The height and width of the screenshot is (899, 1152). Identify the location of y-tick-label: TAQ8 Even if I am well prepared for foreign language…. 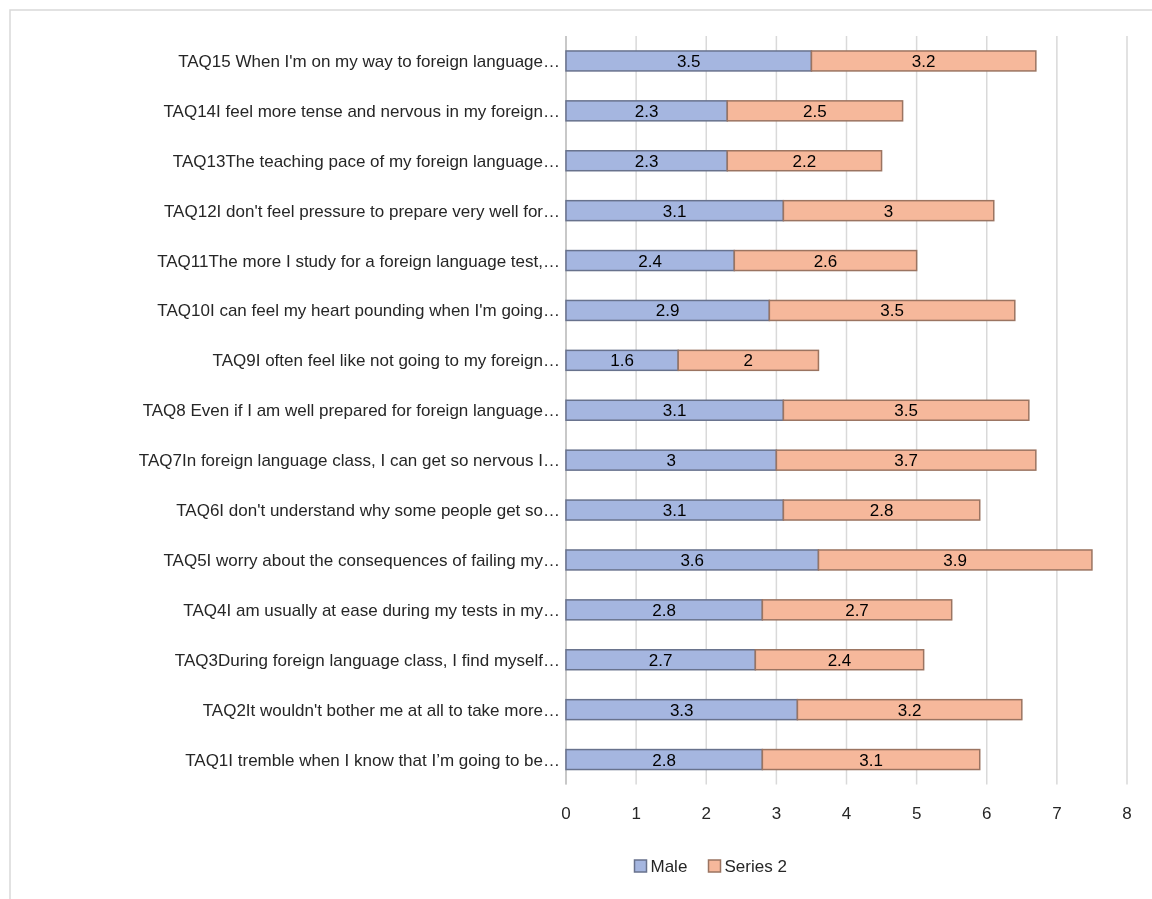
(351, 411).